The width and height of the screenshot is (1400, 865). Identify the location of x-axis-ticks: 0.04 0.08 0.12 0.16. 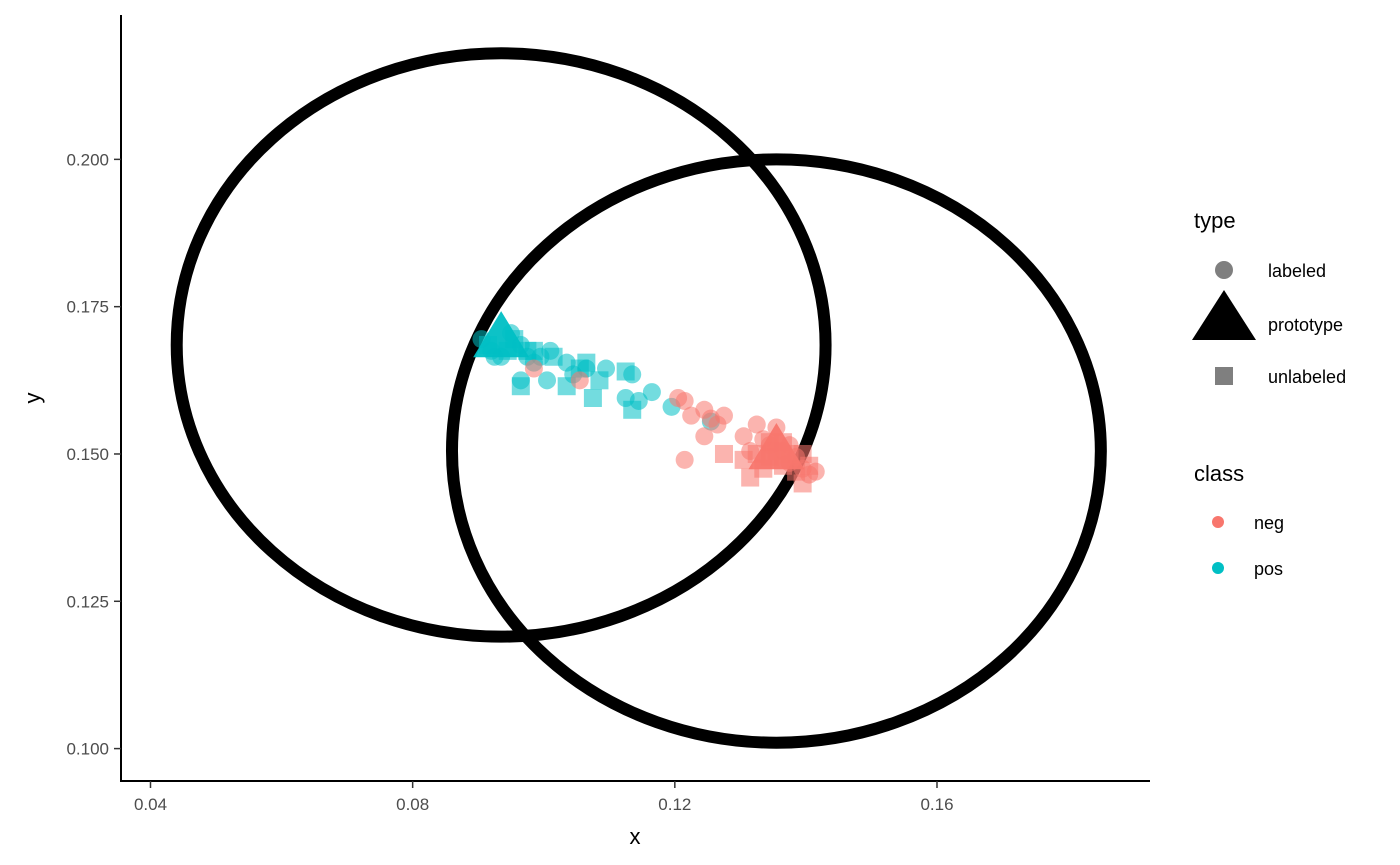
(544, 797).